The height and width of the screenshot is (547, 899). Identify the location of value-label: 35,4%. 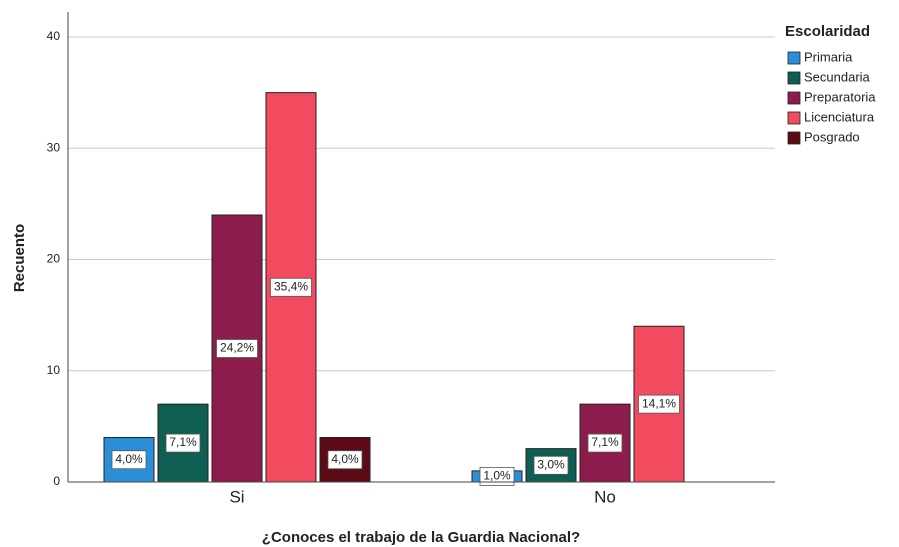
(291, 286).